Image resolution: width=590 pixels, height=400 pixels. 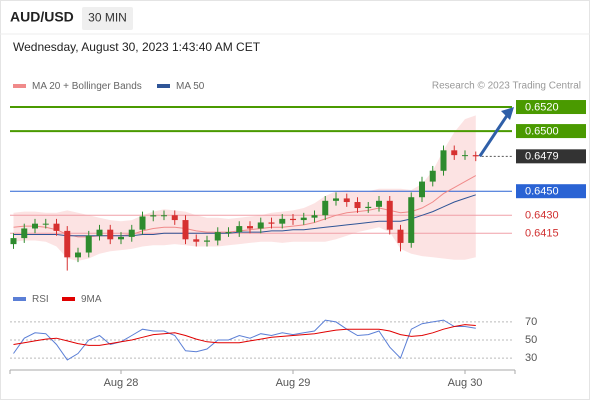 What do you see at coordinates (465, 383) in the screenshot?
I see `x-tick-label: Aug 30` at bounding box center [465, 383].